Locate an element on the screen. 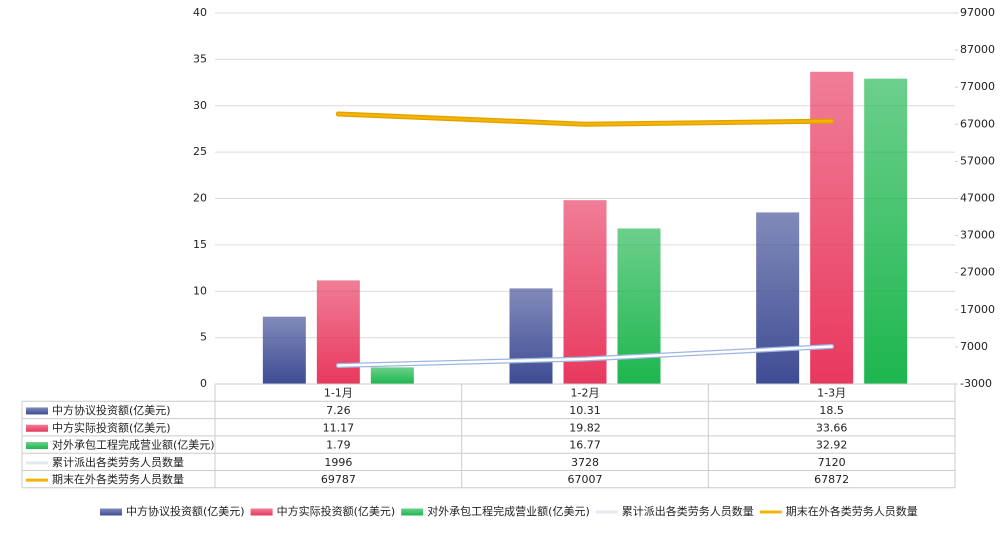 This screenshot has height=538, width=1000. y-tick-label: 25 is located at coordinates (200, 151).